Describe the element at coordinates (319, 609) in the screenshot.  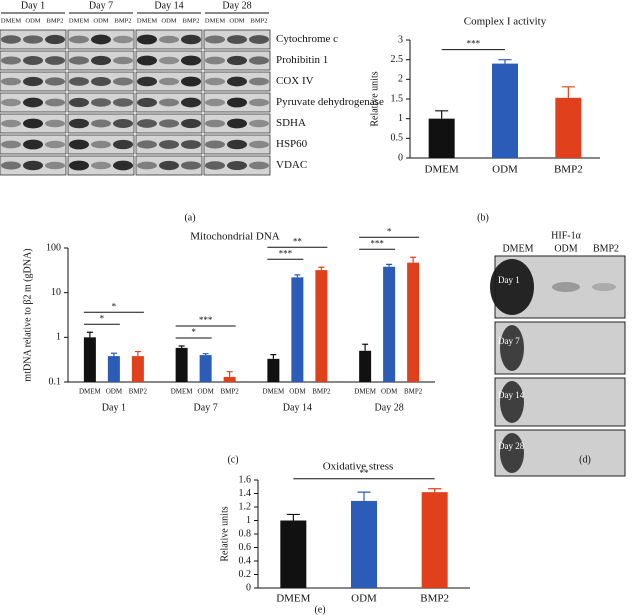
I see `panel-label: (e)` at that location.